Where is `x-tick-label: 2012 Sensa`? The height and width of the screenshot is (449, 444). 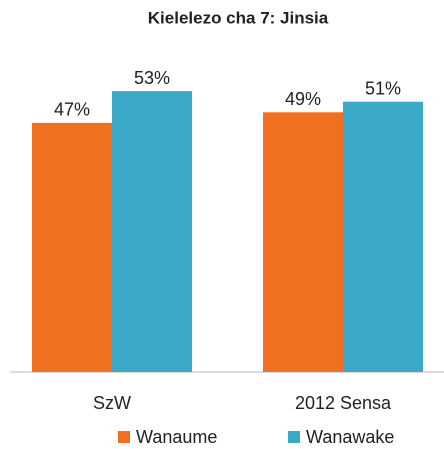
x-tick-label: 2012 Sensa is located at coordinates (343, 403).